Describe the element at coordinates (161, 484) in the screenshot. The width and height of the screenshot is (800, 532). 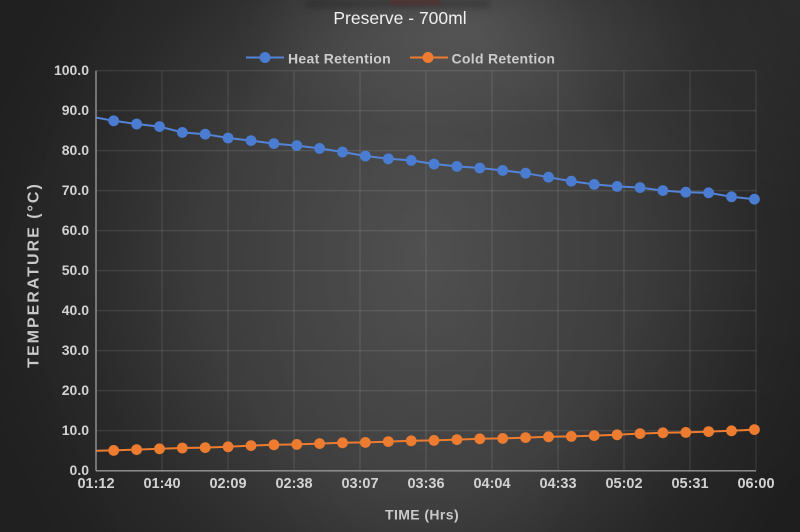
I see `svg-text: 01:40` at that location.